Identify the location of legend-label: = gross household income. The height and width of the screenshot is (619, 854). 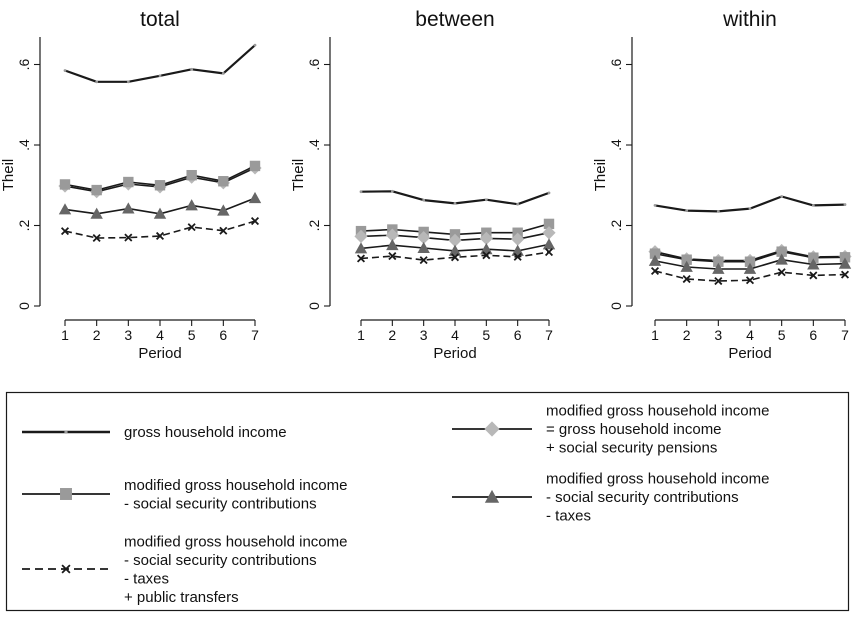
(634, 429).